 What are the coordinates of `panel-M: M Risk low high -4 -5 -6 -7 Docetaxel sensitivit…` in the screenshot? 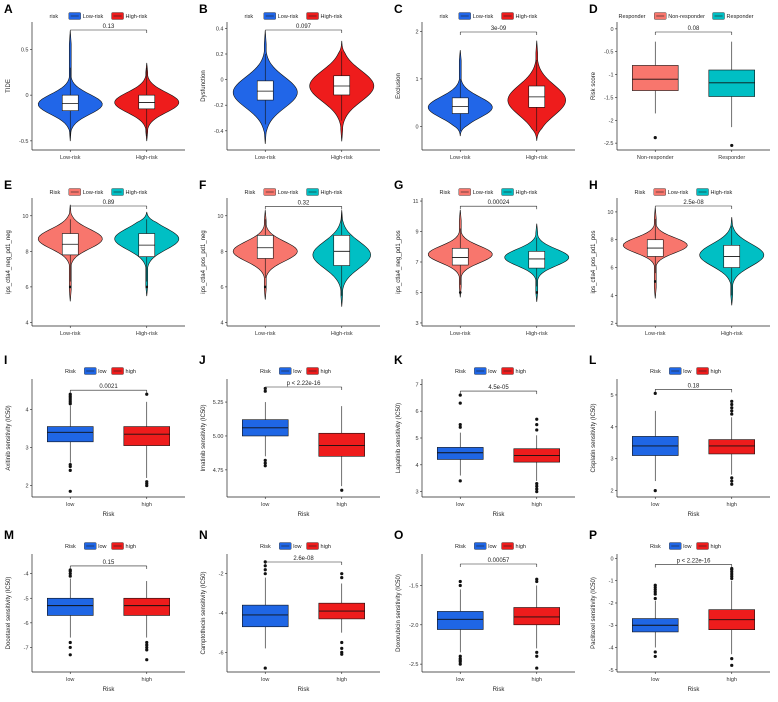 It's located at (94, 610).